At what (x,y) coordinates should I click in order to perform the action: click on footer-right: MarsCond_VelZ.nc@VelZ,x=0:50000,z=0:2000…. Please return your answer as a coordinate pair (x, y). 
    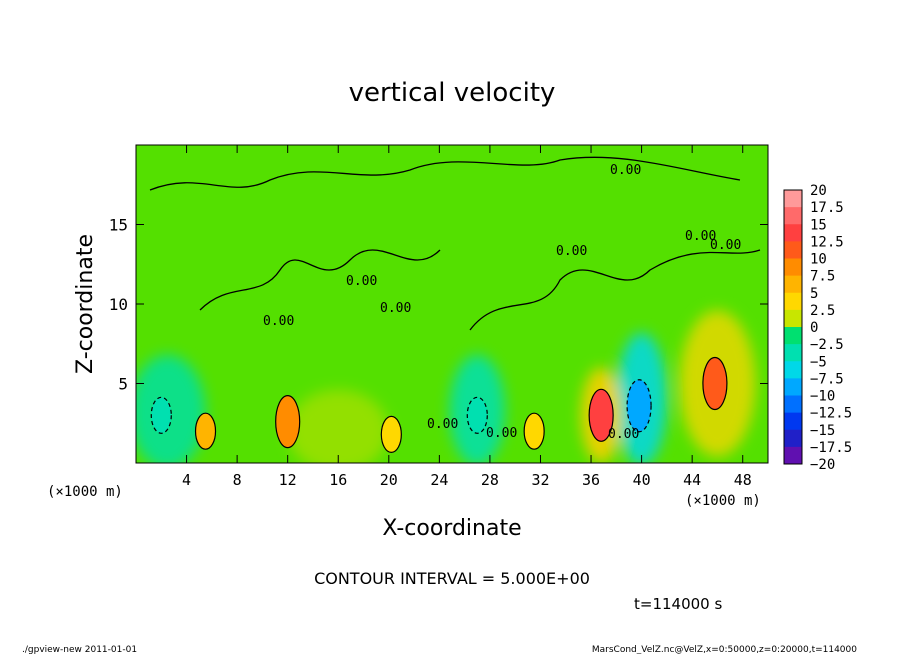
    Looking at the image, I should click on (724, 649).